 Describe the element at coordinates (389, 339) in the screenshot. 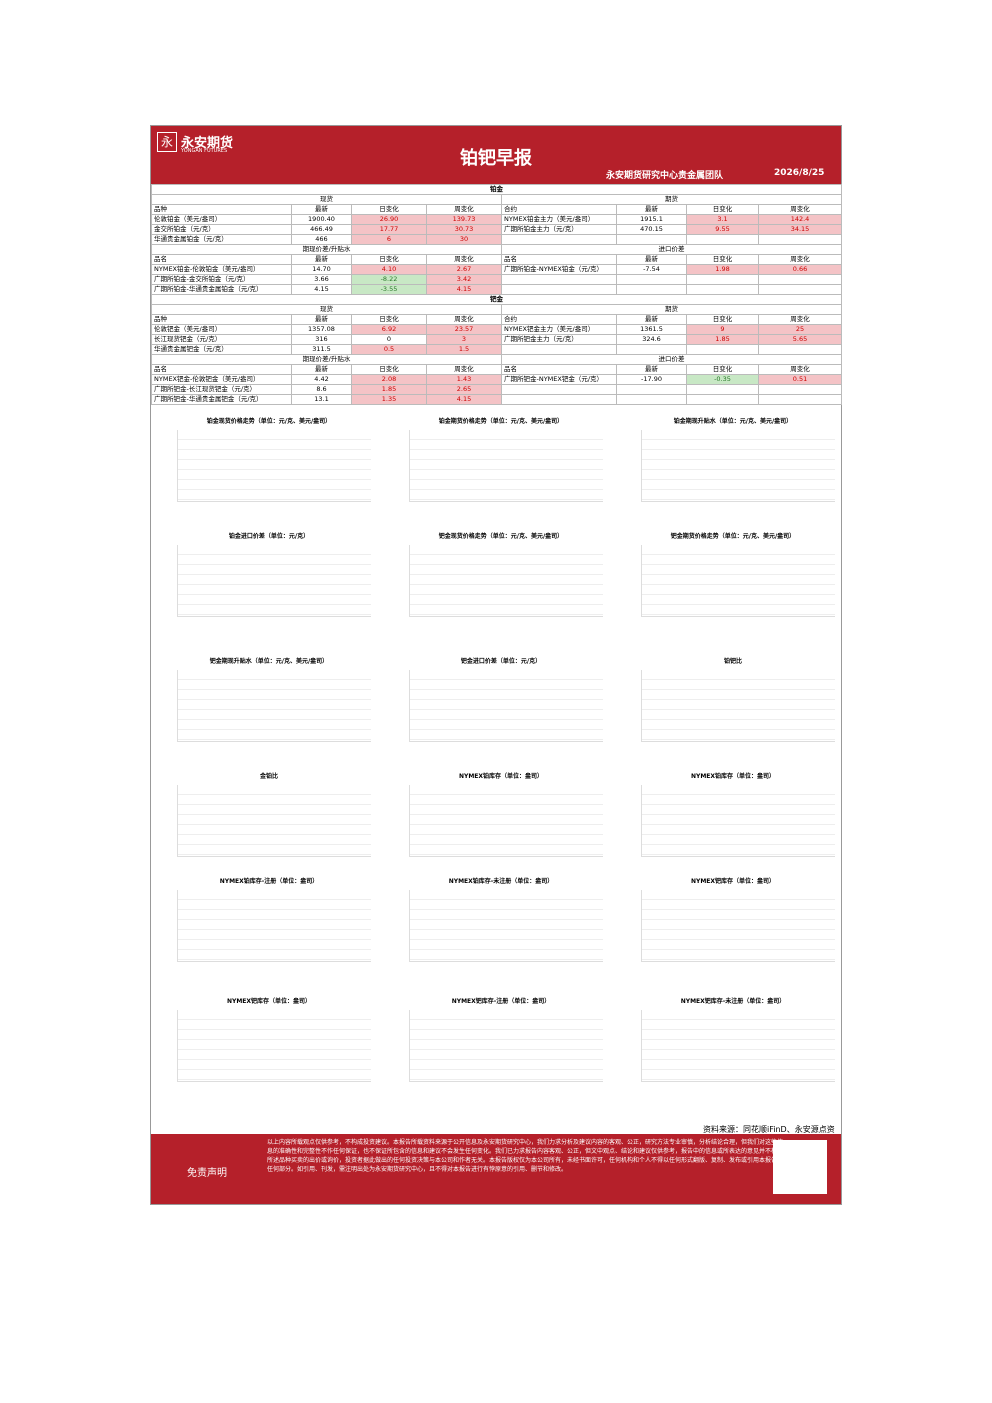

I see `cell: 0` at that location.